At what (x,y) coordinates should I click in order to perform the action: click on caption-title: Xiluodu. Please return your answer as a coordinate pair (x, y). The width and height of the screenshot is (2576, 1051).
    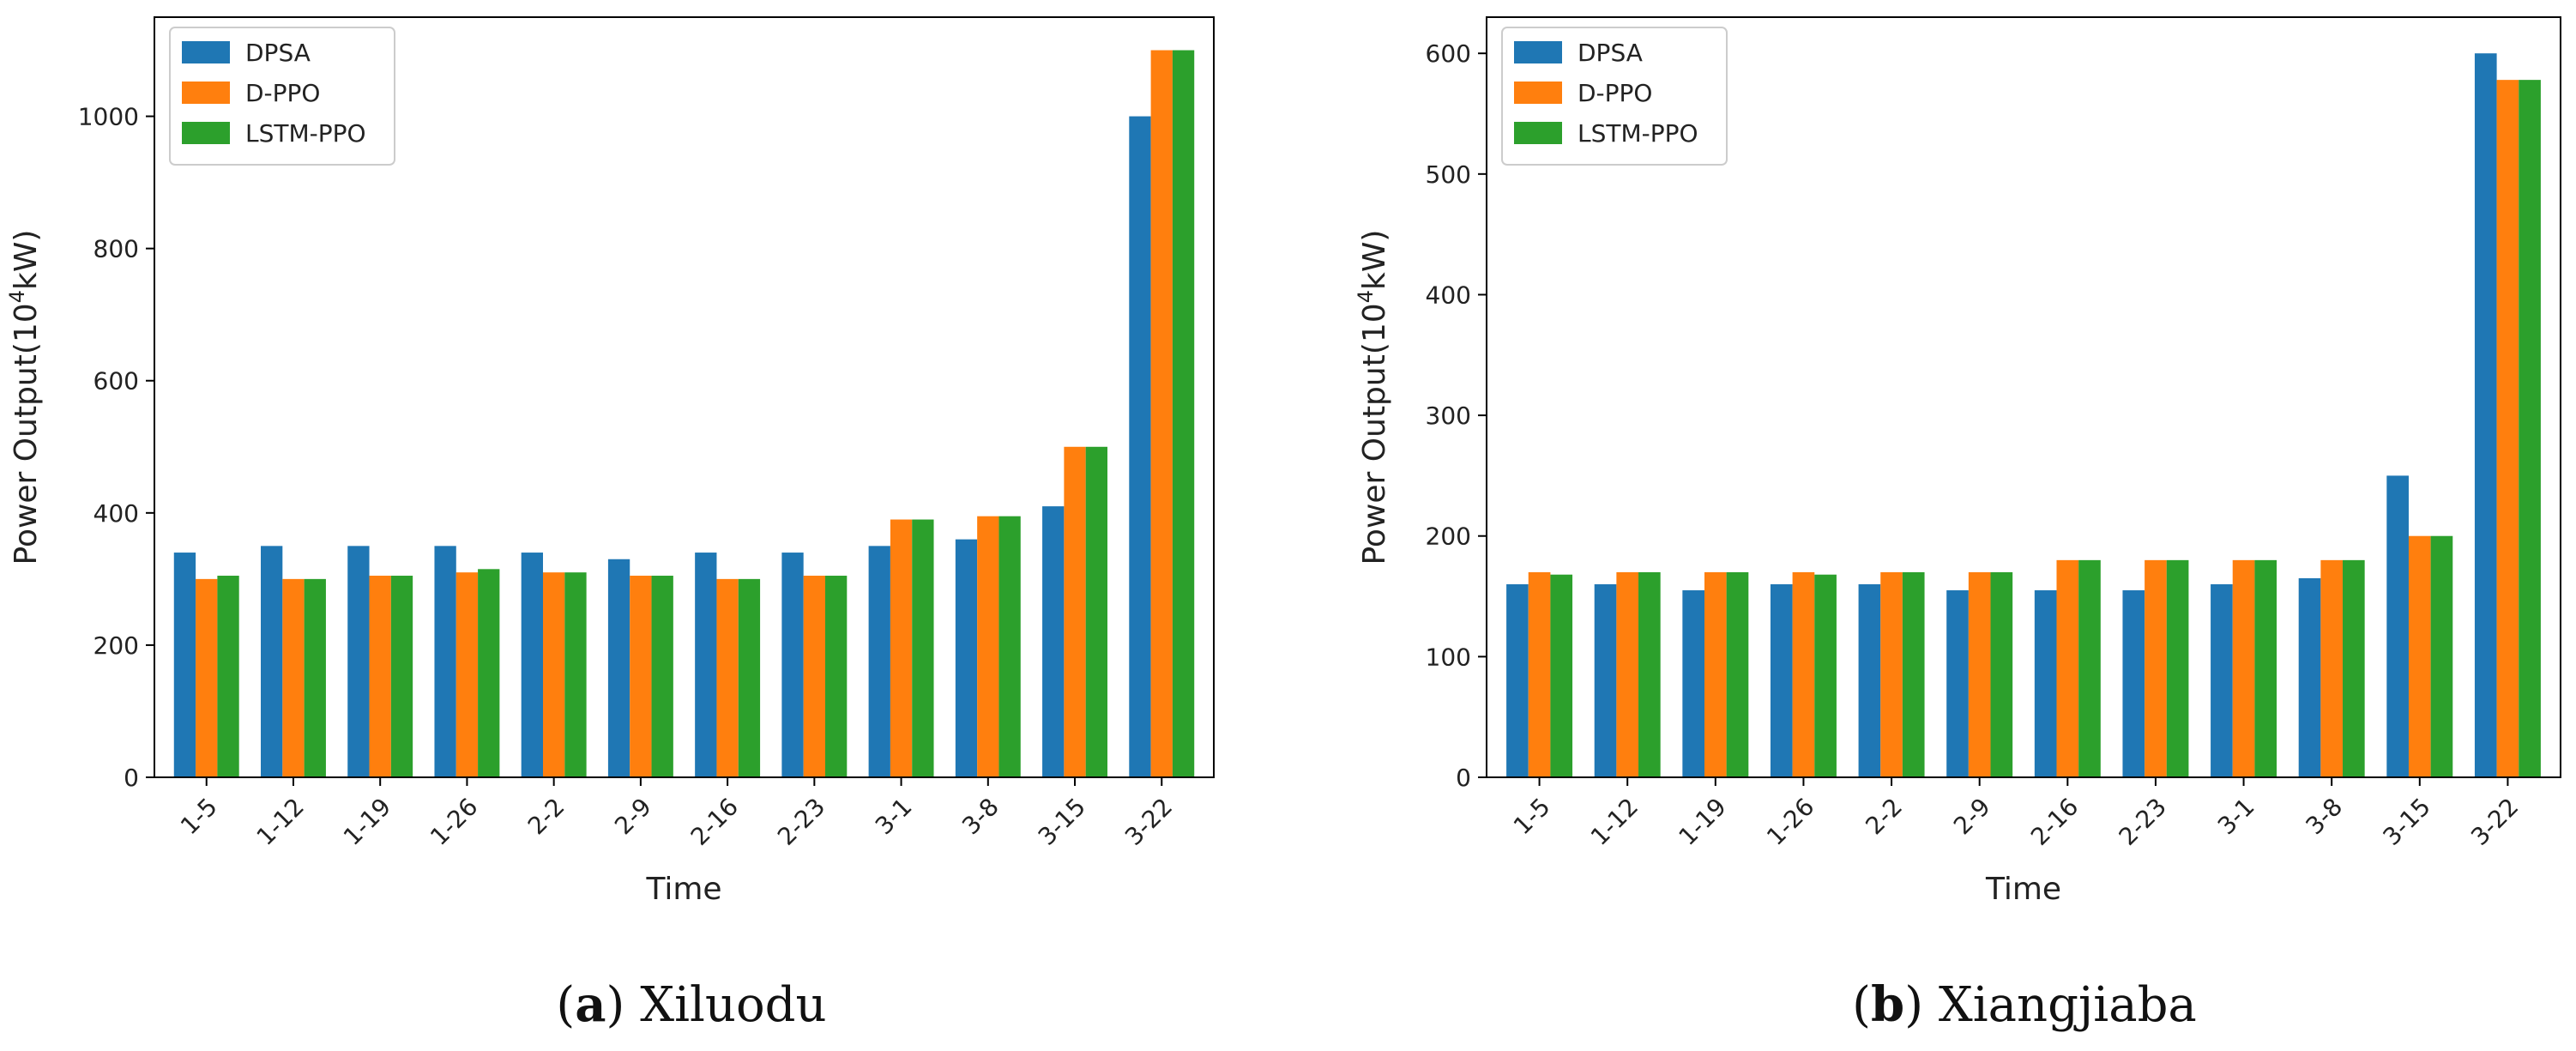
    Looking at the image, I should click on (733, 1005).